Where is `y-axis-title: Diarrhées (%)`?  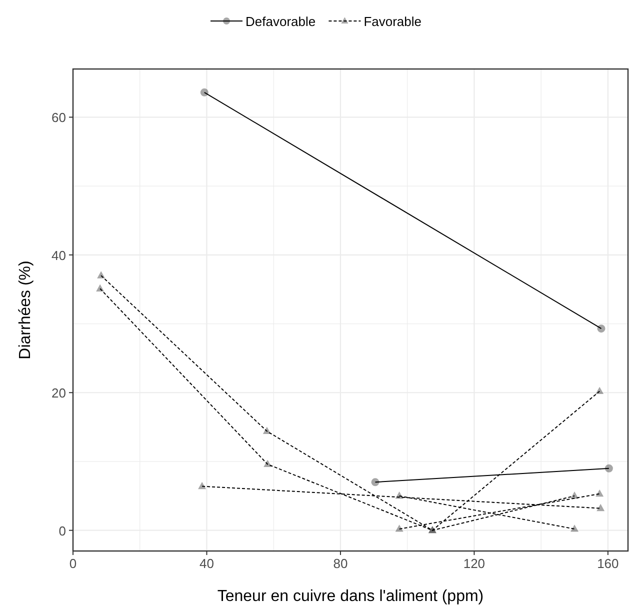 y-axis-title: Diarrhées (%) is located at coordinates (25, 310).